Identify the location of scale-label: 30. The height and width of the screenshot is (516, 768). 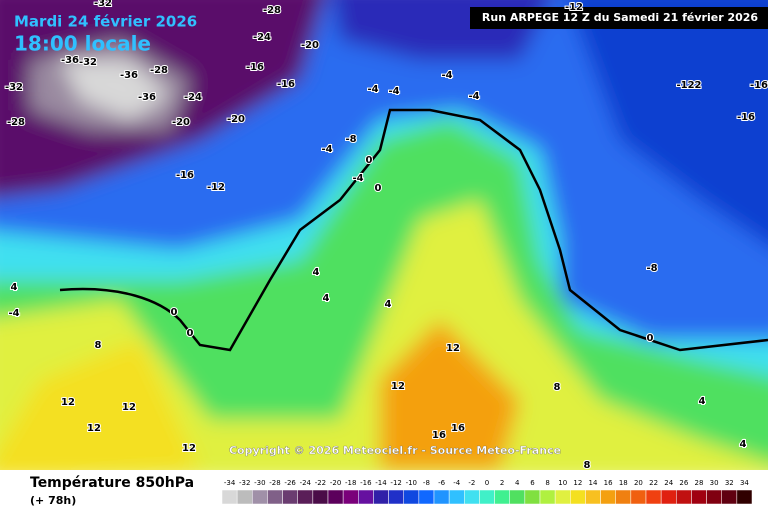
(714, 483).